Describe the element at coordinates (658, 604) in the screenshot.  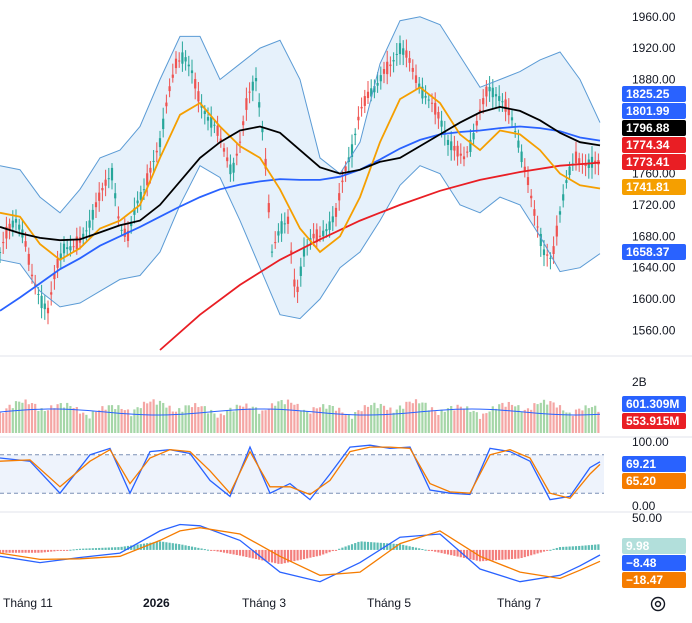
I see `gear-icon` at that location.